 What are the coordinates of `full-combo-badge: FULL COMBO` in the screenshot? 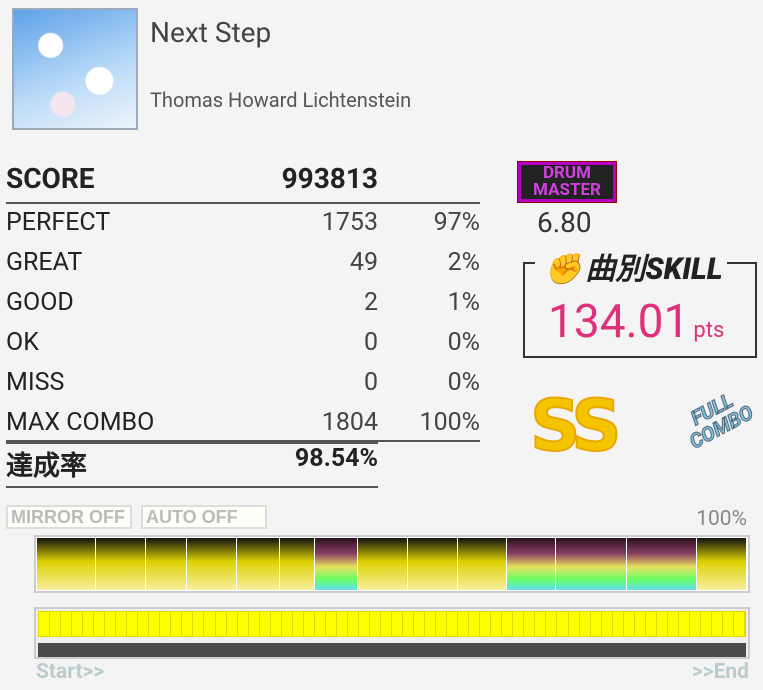 It's located at (721, 421).